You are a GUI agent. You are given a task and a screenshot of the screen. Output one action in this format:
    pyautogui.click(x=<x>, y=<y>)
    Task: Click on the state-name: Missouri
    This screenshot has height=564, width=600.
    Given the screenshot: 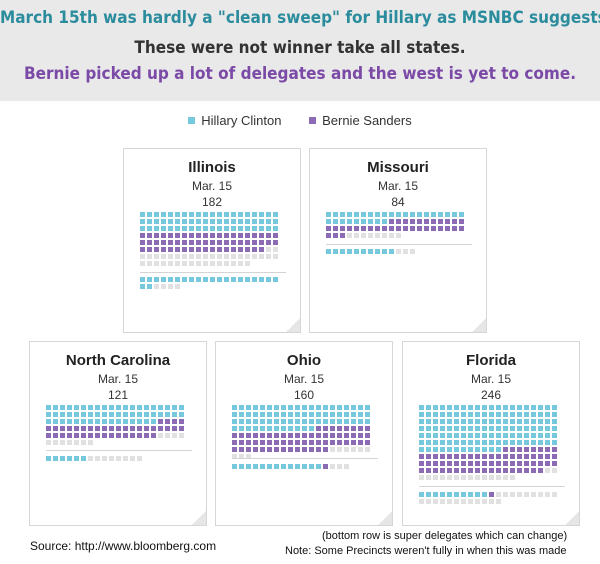 What is the action you would take?
    pyautogui.click(x=398, y=167)
    